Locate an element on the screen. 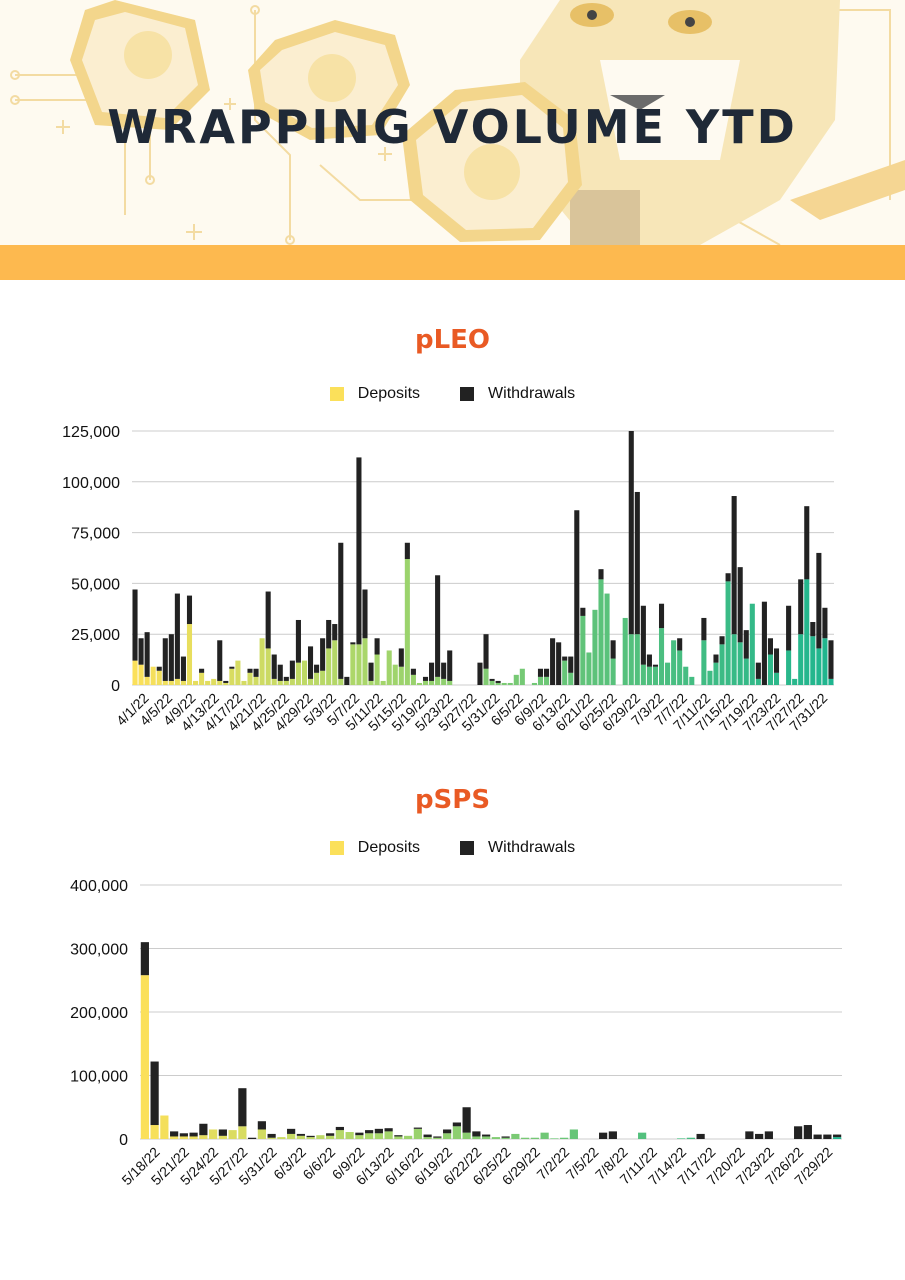 This screenshot has height=1280, width=905. y-tick-label: 125,000 is located at coordinates (91, 432).